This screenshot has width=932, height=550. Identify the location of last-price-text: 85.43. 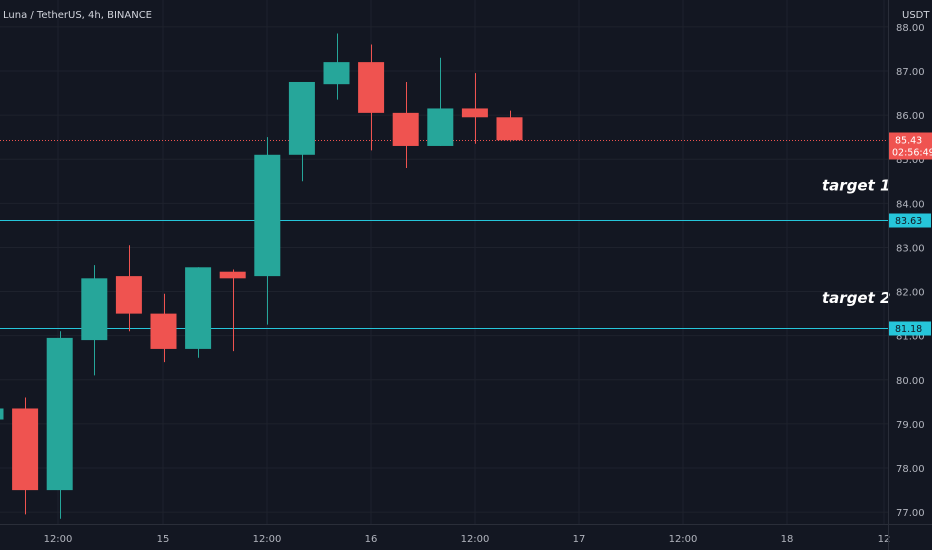
(908, 141).